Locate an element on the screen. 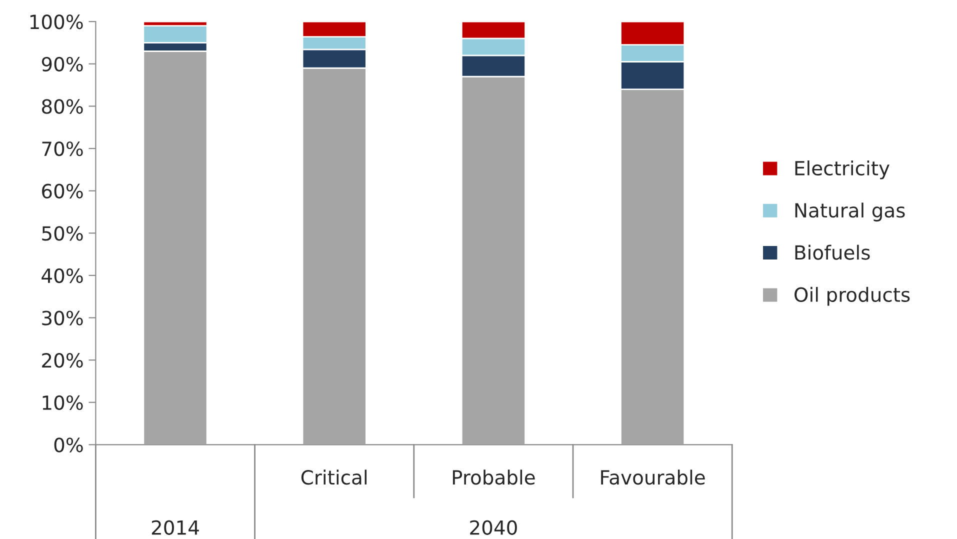  y-tick-label: 30% is located at coordinates (62, 318).